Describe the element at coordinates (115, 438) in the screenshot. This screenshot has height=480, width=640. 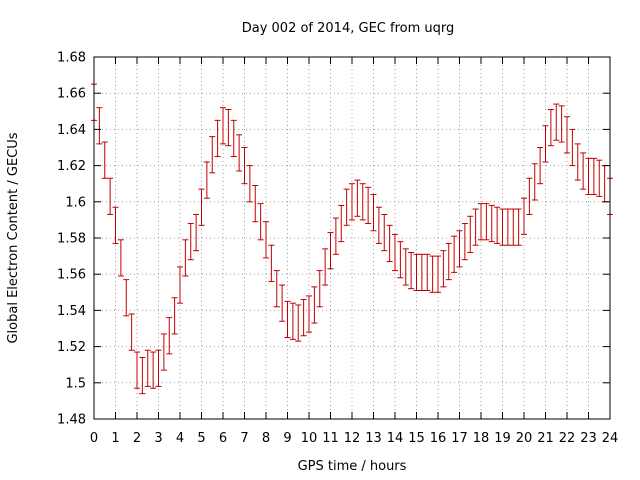
I see `x-tick-label: 1` at that location.